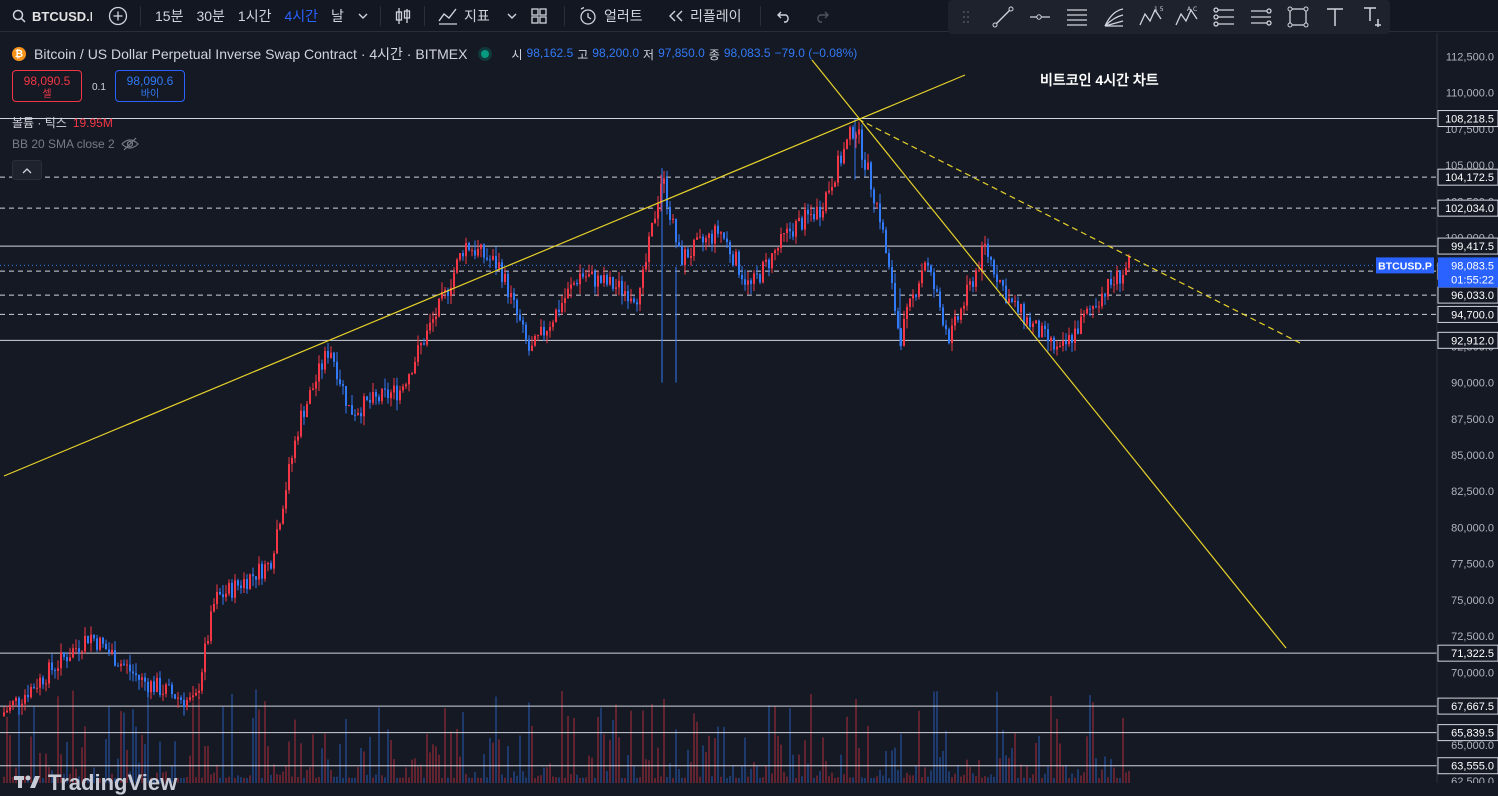 Image resolution: width=1498 pixels, height=796 pixels. Describe the element at coordinates (1261, 17) in the screenshot. I see `date-range-tool-icon` at that location.